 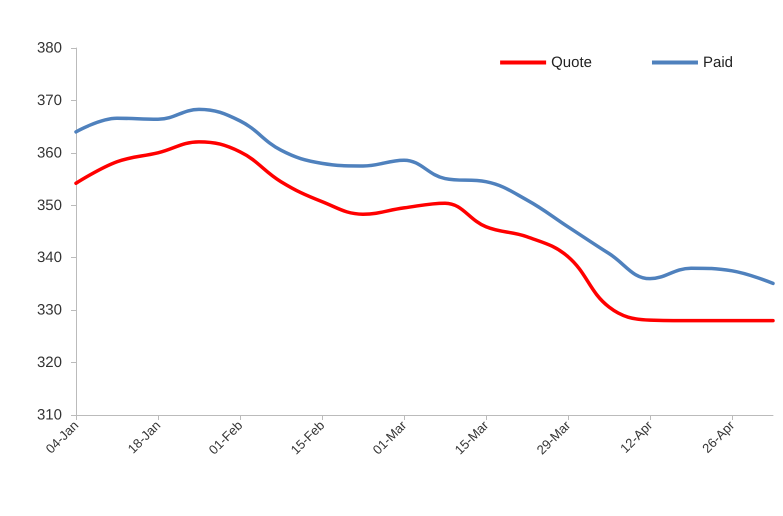 What do you see at coordinates (49, 48) in the screenshot?
I see `y-tick-label: 380` at bounding box center [49, 48].